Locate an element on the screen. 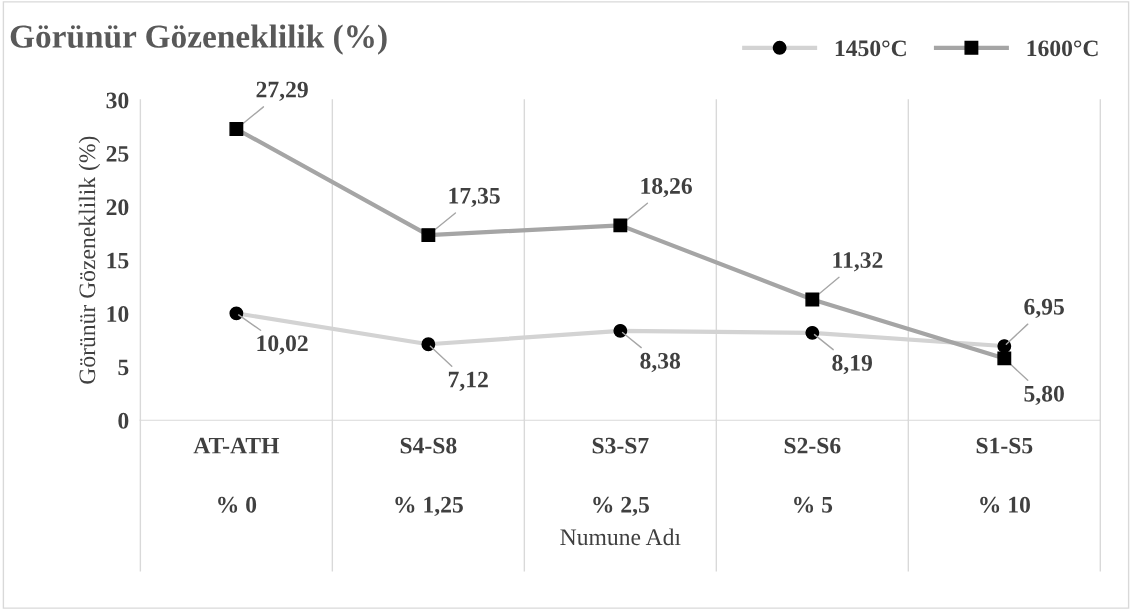 Image resolution: width=1132 pixels, height=610 pixels. data-label: 27,29 is located at coordinates (282, 91).